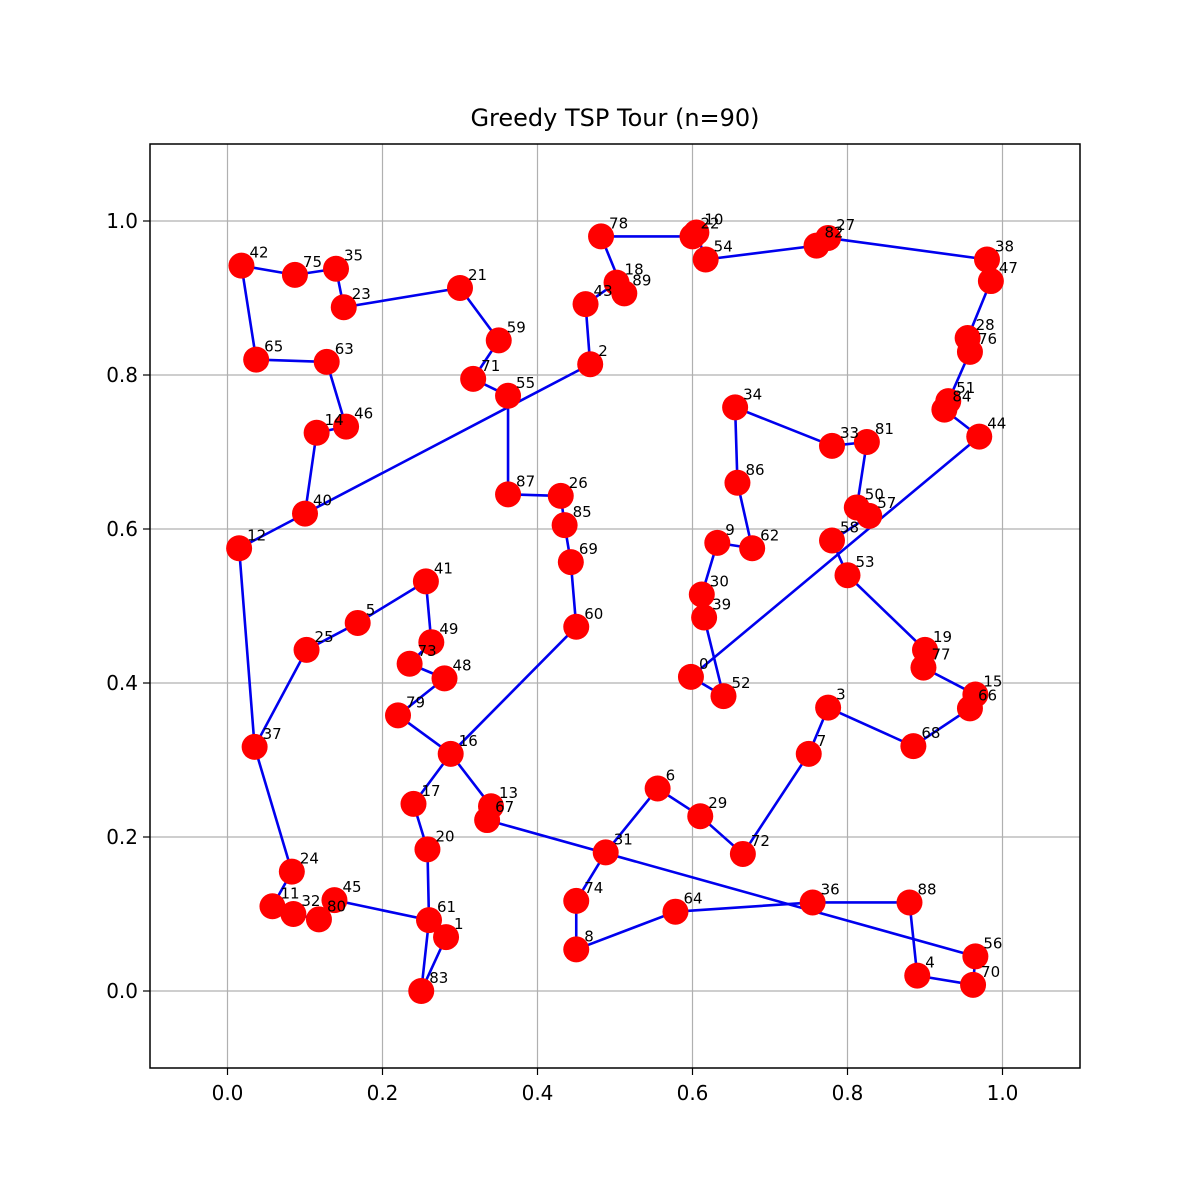 The width and height of the screenshot is (1200, 1200). Describe the element at coordinates (723, 247) in the screenshot. I see `city-label-54: 54` at that location.